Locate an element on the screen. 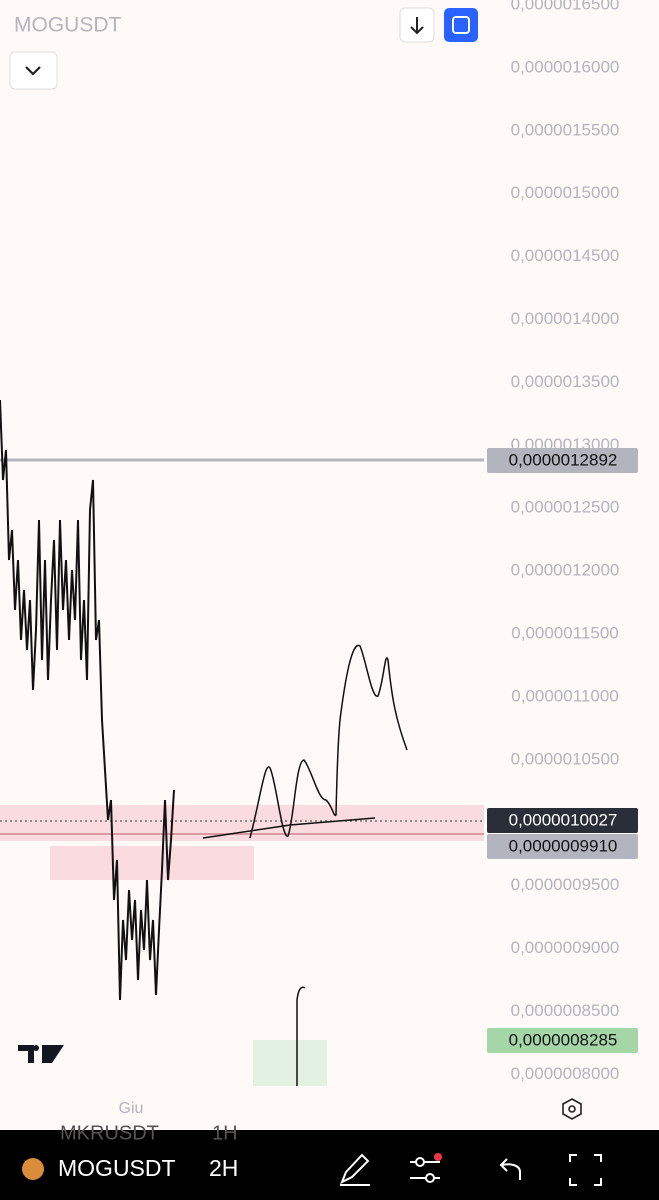  fullscreen-button is located at coordinates (461, 25).